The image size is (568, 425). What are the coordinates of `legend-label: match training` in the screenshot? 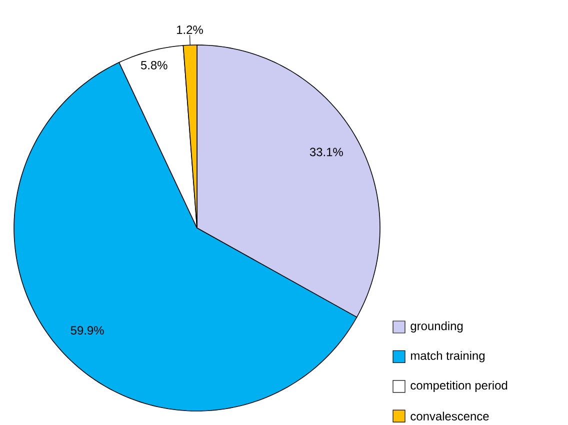 It's located at (447, 356).